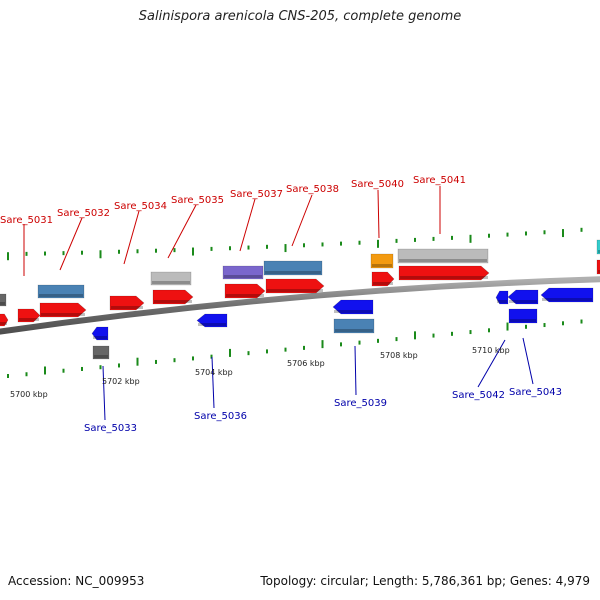 This screenshot has width=600, height=600. I want to click on scale-label: 5700 kbp, so click(29, 394).